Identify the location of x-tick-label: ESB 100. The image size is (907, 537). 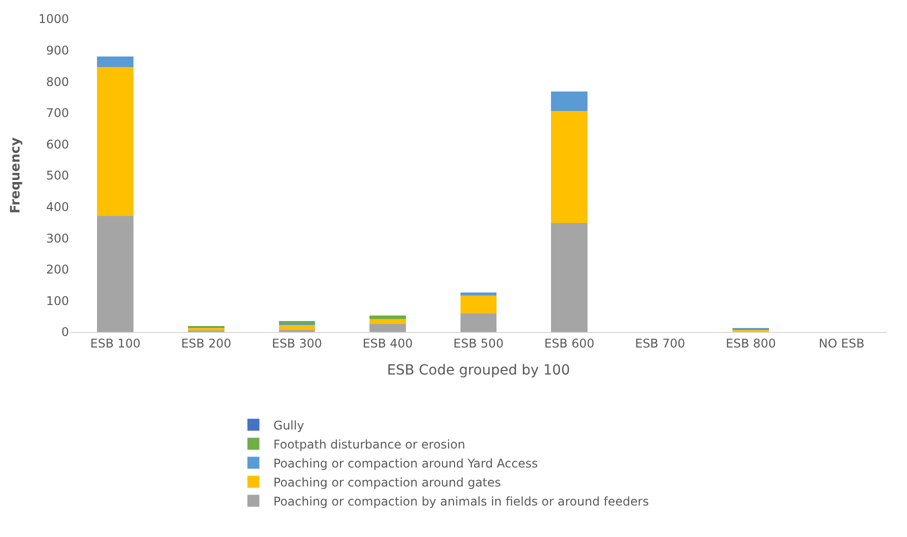
(115, 343).